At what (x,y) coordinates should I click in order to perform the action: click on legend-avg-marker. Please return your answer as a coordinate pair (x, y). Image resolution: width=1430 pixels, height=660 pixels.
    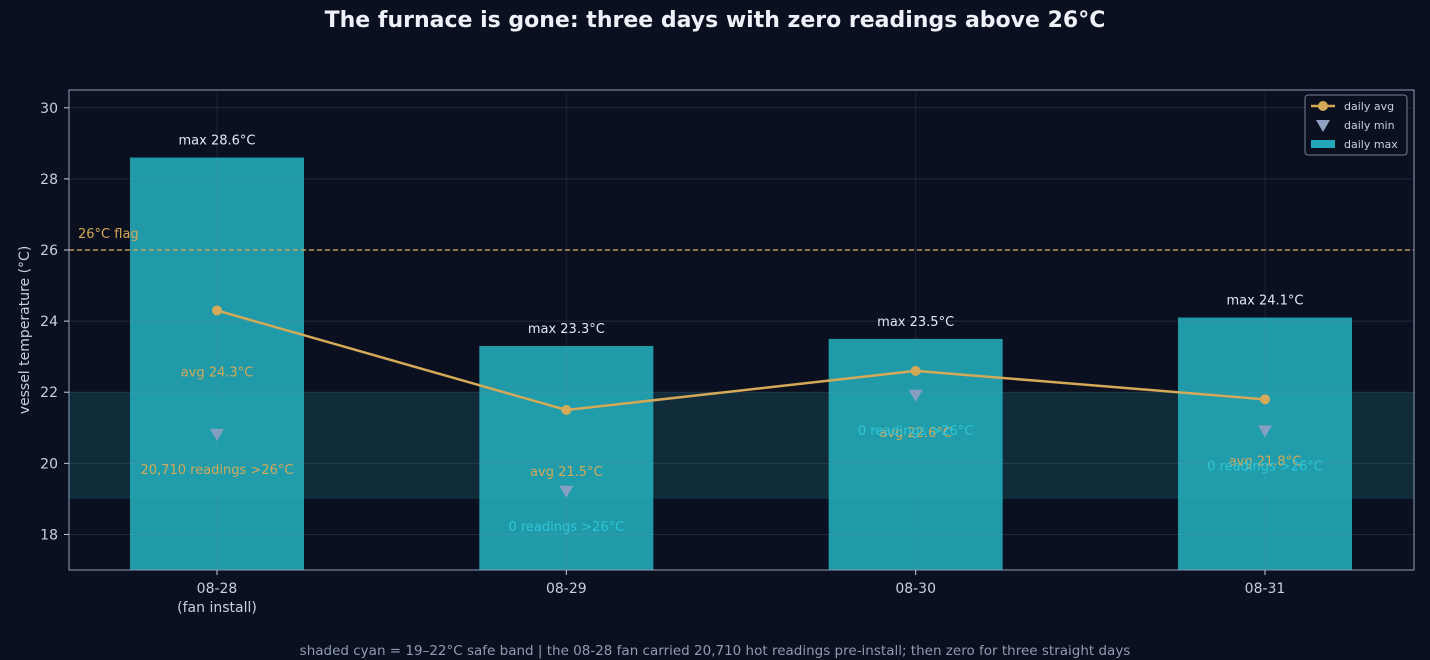
    Looking at the image, I should click on (1323, 106).